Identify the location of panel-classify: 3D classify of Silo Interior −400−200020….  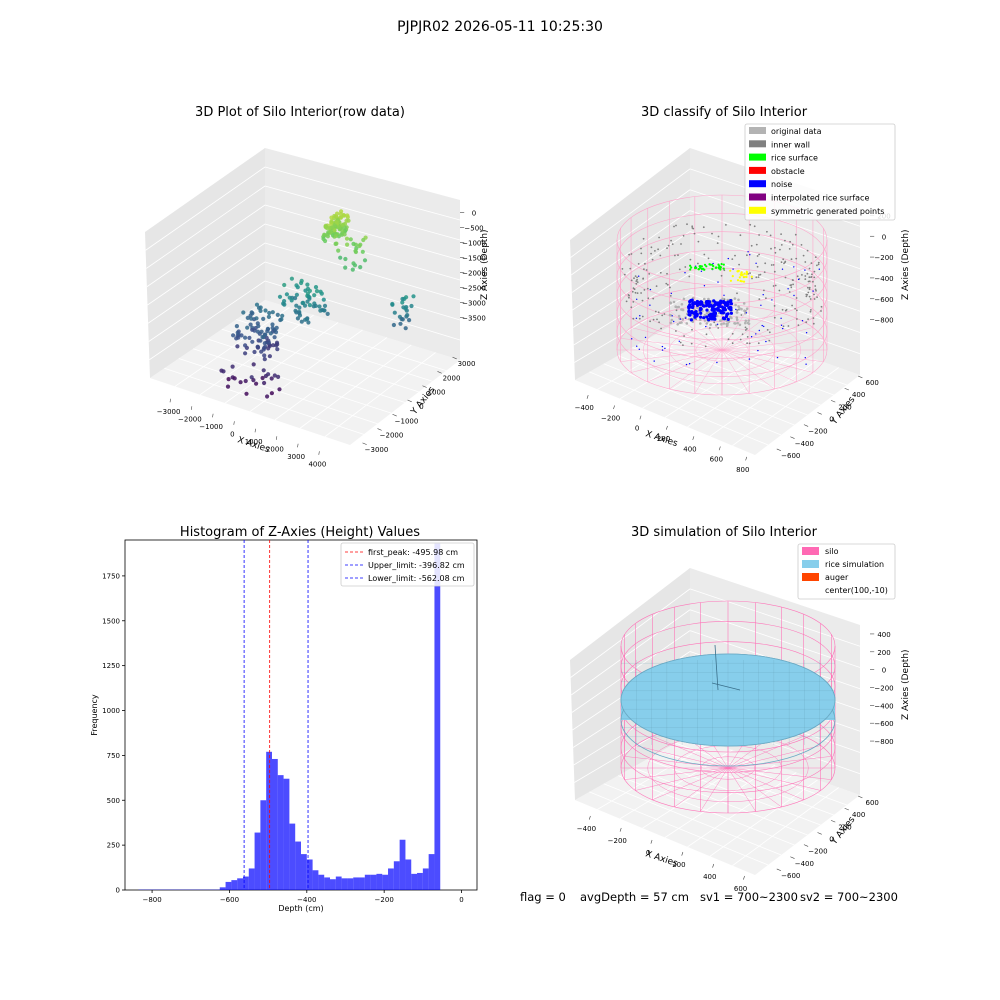
(740, 289).